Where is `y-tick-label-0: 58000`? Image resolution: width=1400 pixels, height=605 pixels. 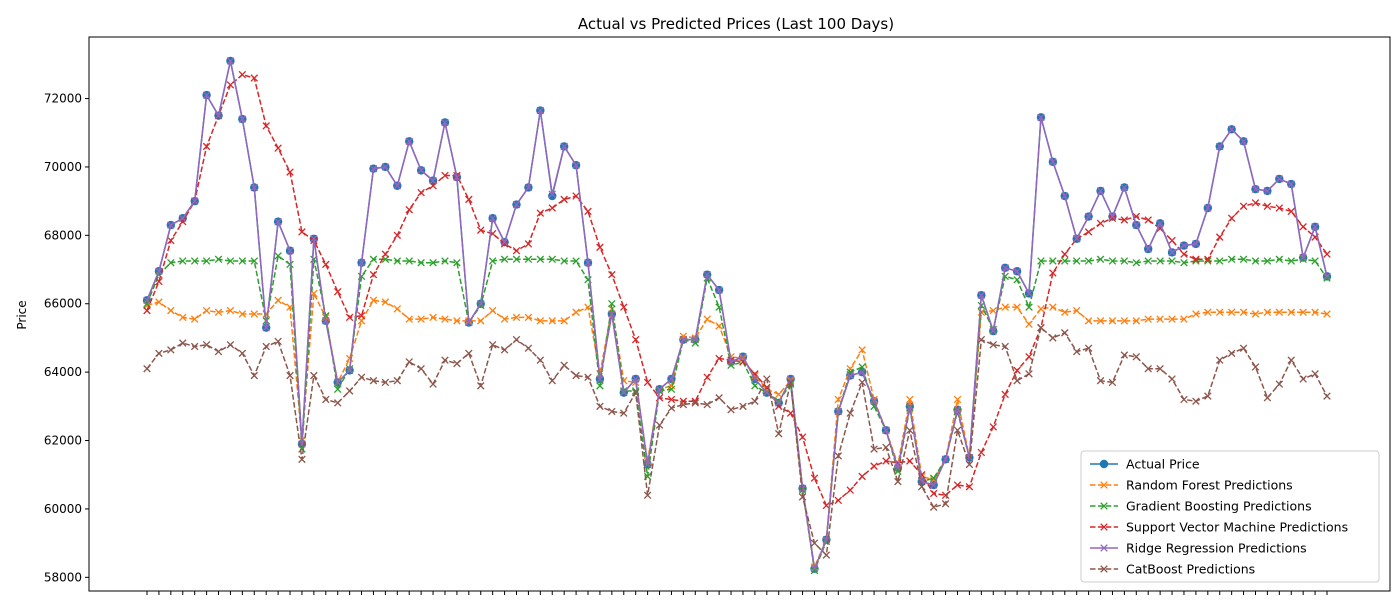 y-tick-label-0: 58000 is located at coordinates (63, 577).